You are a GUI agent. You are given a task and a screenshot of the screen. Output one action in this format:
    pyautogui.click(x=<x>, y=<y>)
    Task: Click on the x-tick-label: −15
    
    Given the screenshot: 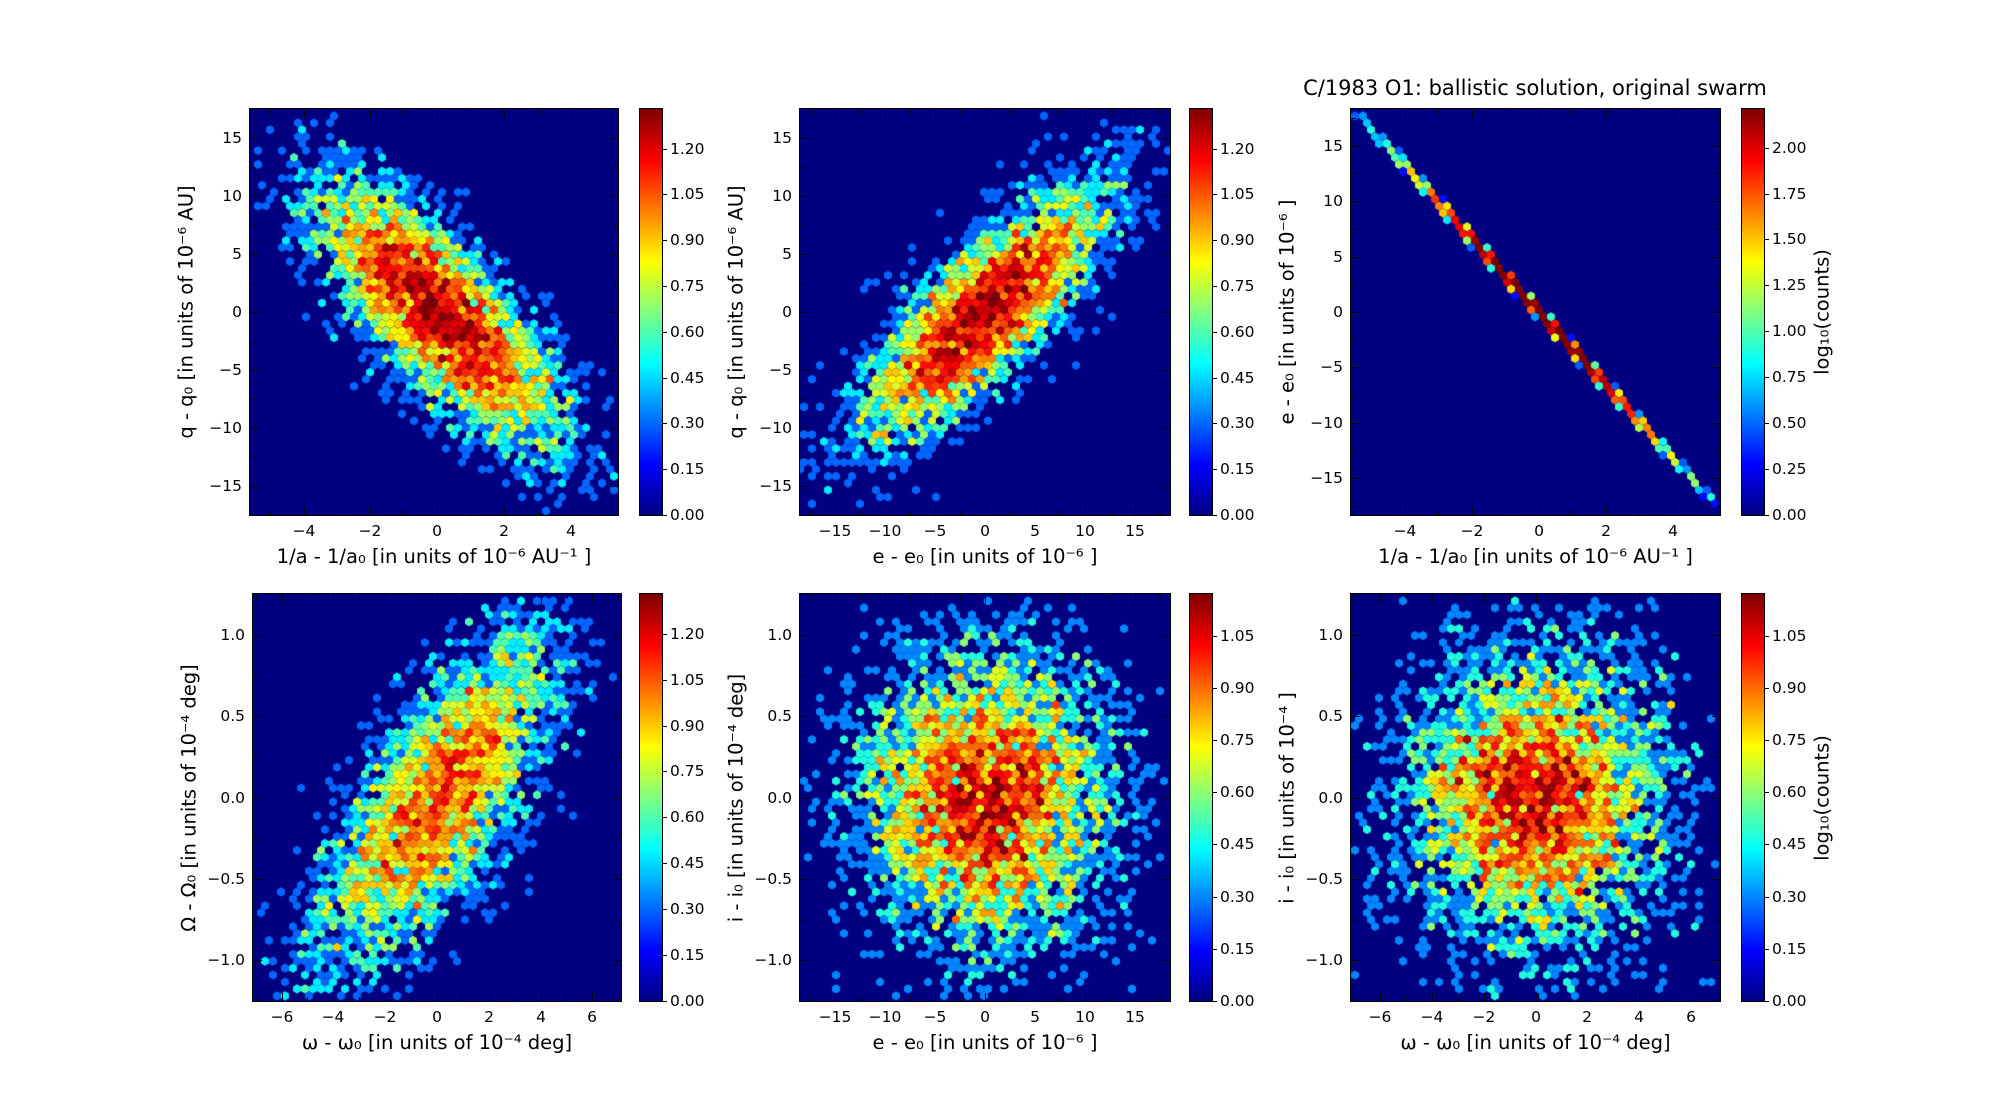 What is the action you would take?
    pyautogui.click(x=835, y=531)
    